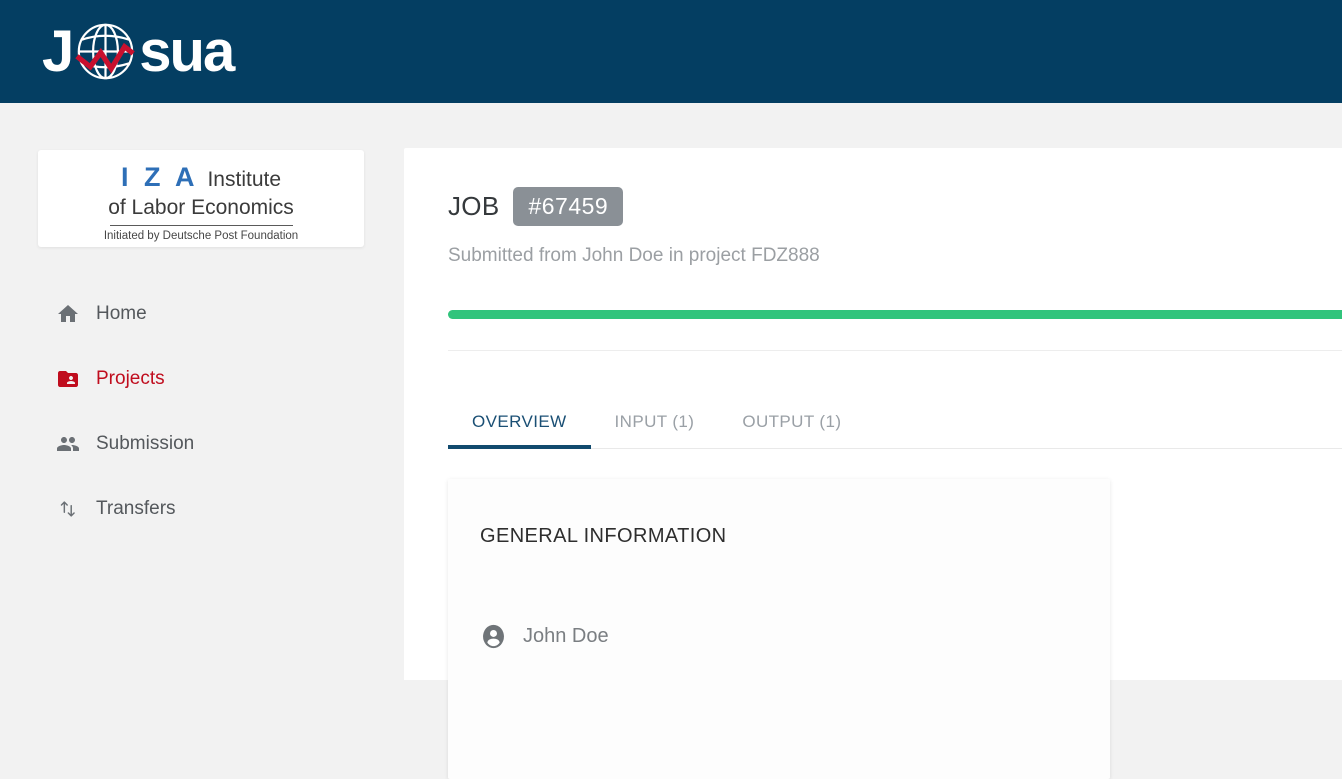 The image size is (1342, 779). Describe the element at coordinates (105, 51) in the screenshot. I see `globe-chart-icon` at that location.